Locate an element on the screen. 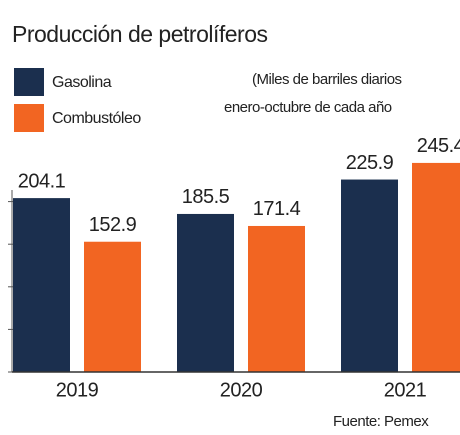  data-label: 185.5 is located at coordinates (206, 197).